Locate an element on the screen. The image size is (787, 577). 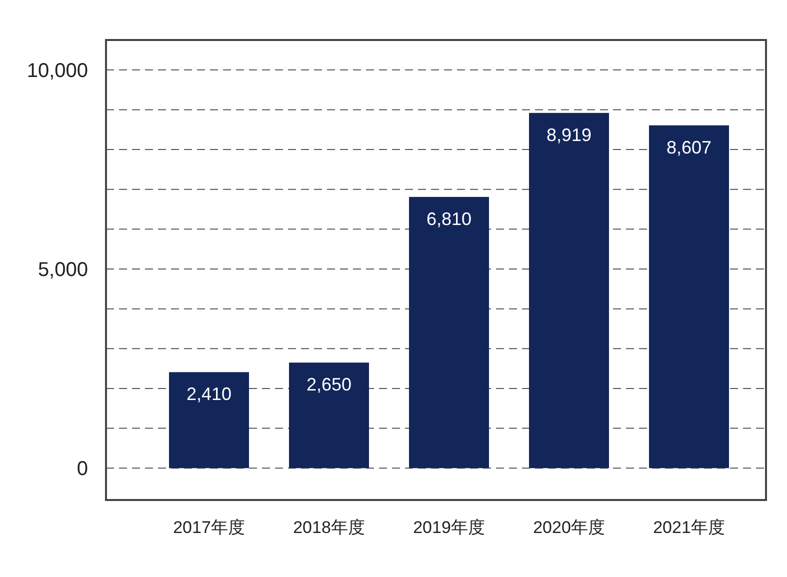
y-tick-label: 10,000 is located at coordinates (57, 71).